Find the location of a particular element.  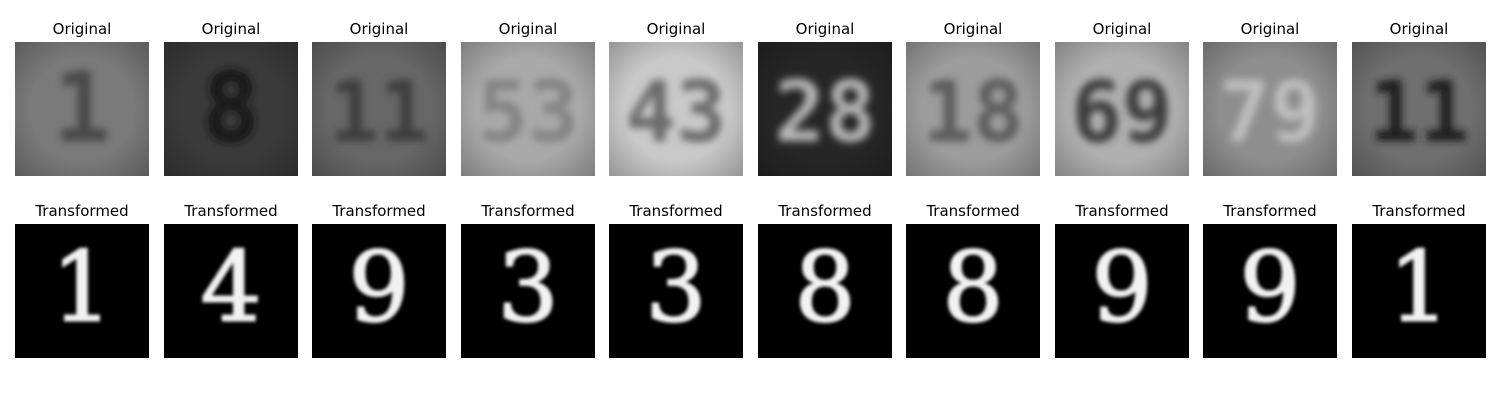

original-panel: Original 69 is located at coordinates (1122, 200).